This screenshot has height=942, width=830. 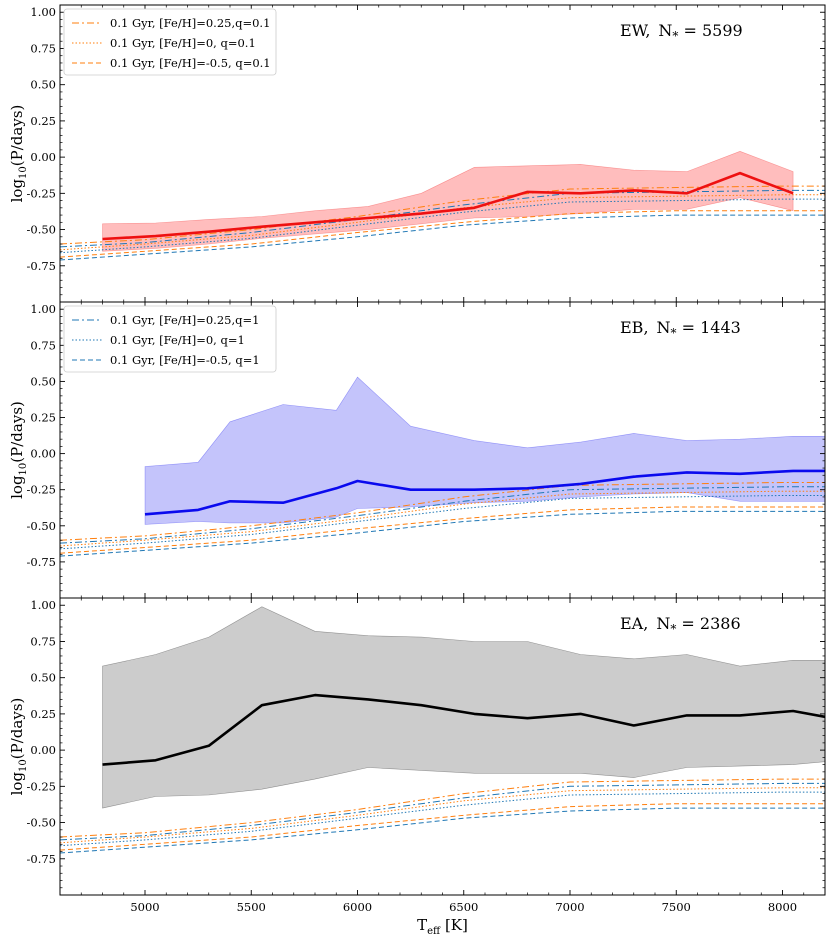 I want to click on panel-label-eb: EB, N* = 1443, so click(x=680, y=329).